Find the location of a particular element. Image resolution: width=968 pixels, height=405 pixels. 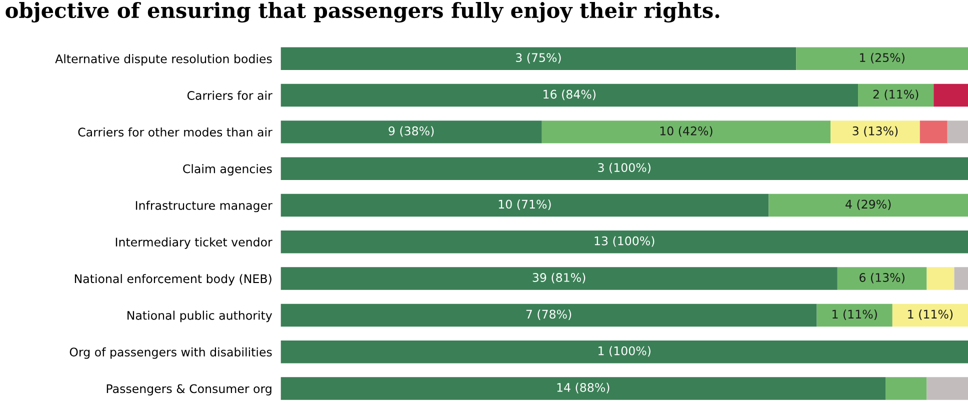

y-tick-label: National enforcement body (NEB) is located at coordinates (173, 280).